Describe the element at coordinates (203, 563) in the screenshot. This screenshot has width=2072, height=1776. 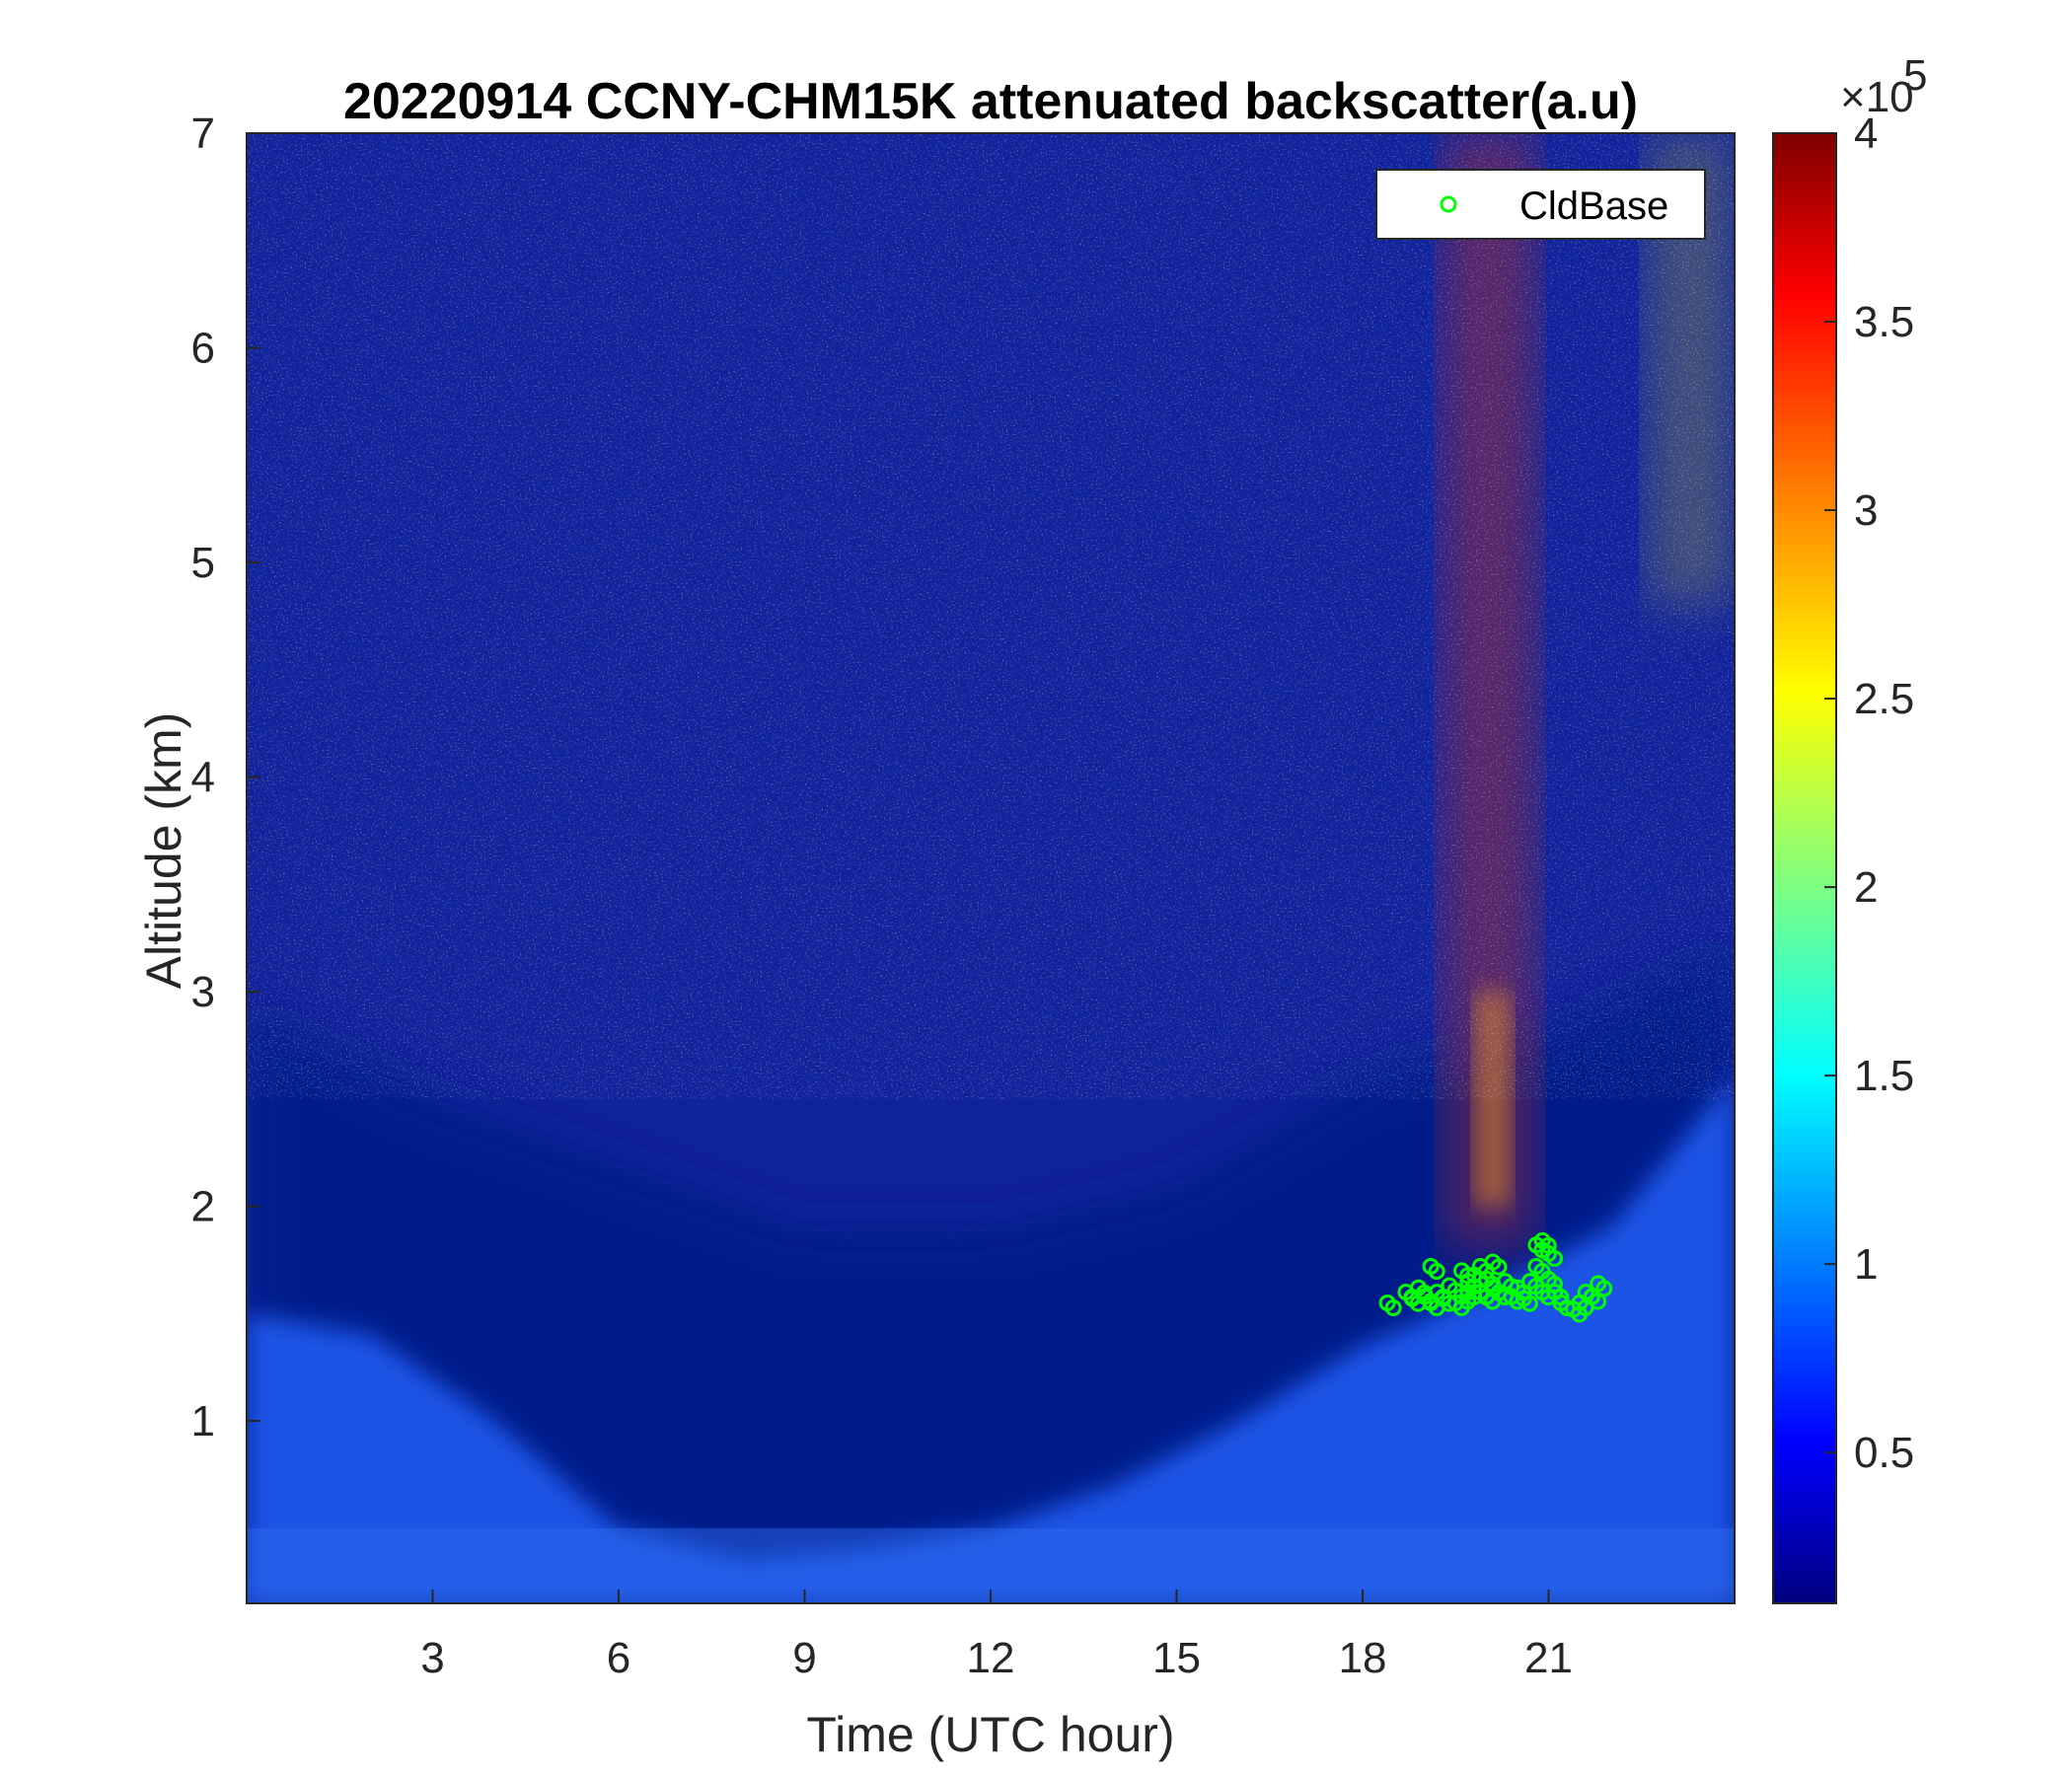
I see `y-tick-label: 5` at that location.